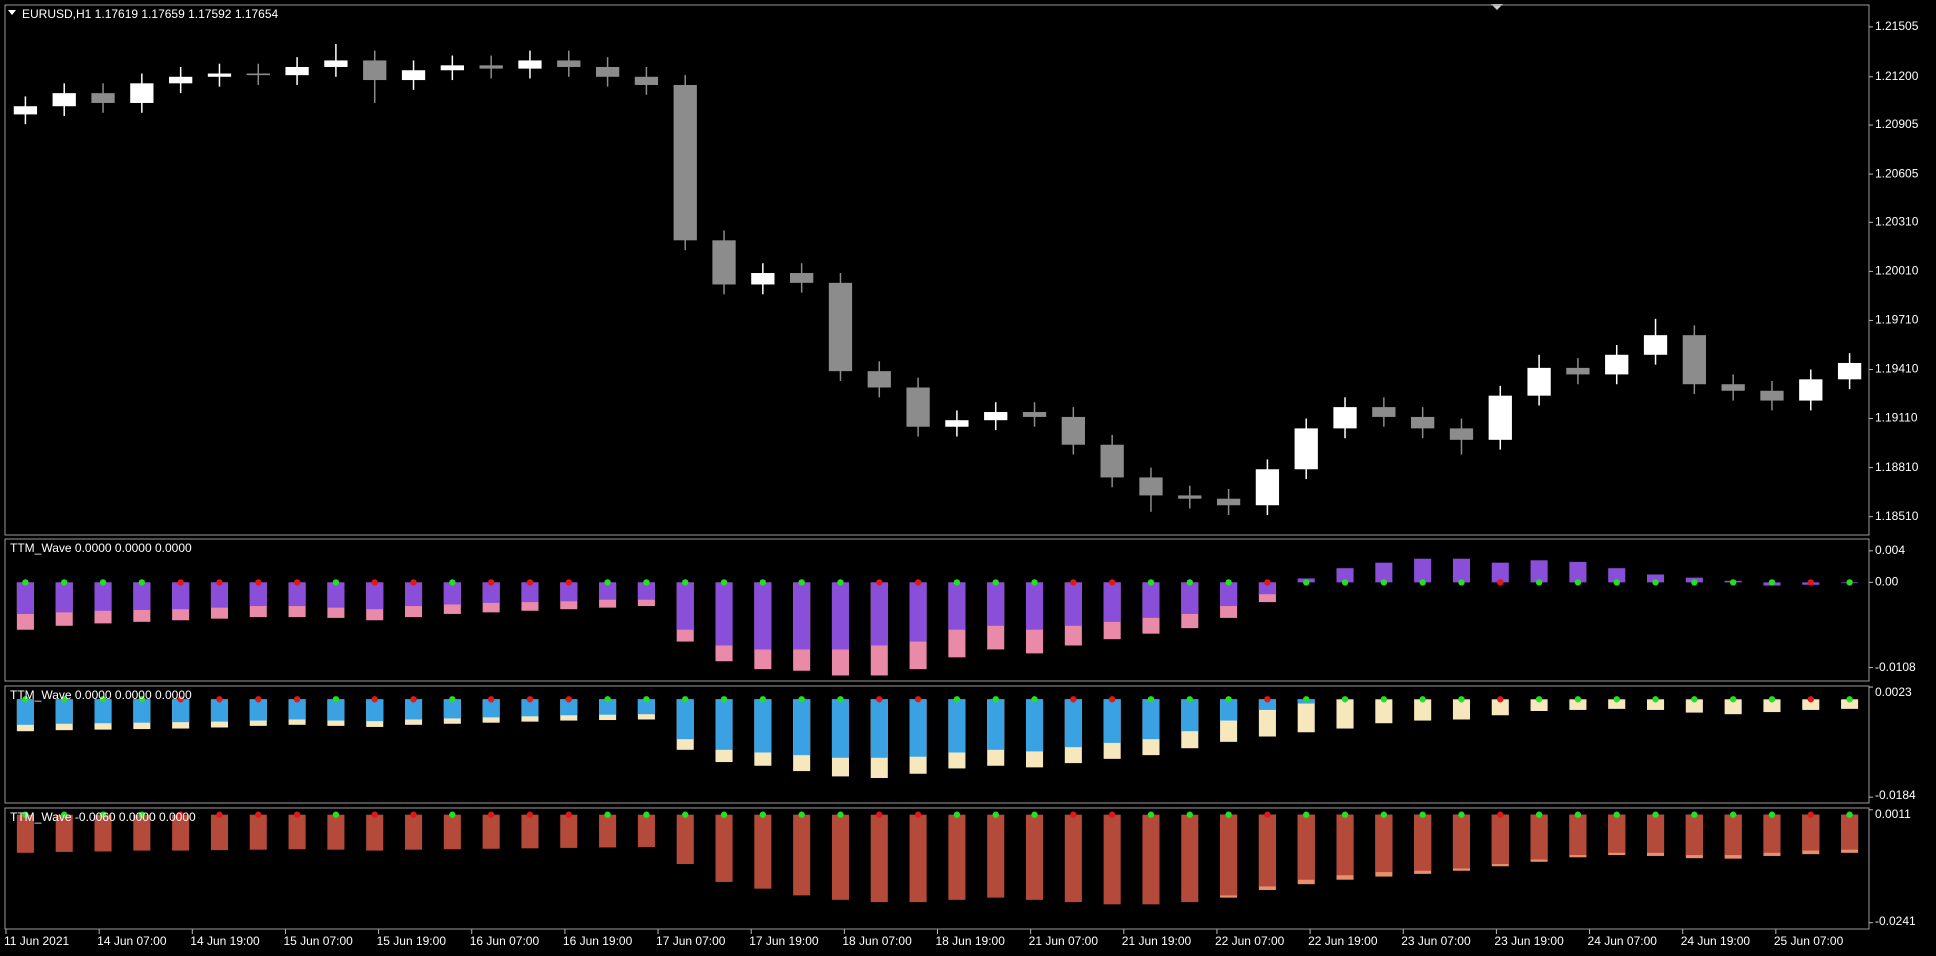 Image resolution: width=1936 pixels, height=956 pixels. I want to click on x-tick-label: 24 Jun 07:00, so click(1623, 941).